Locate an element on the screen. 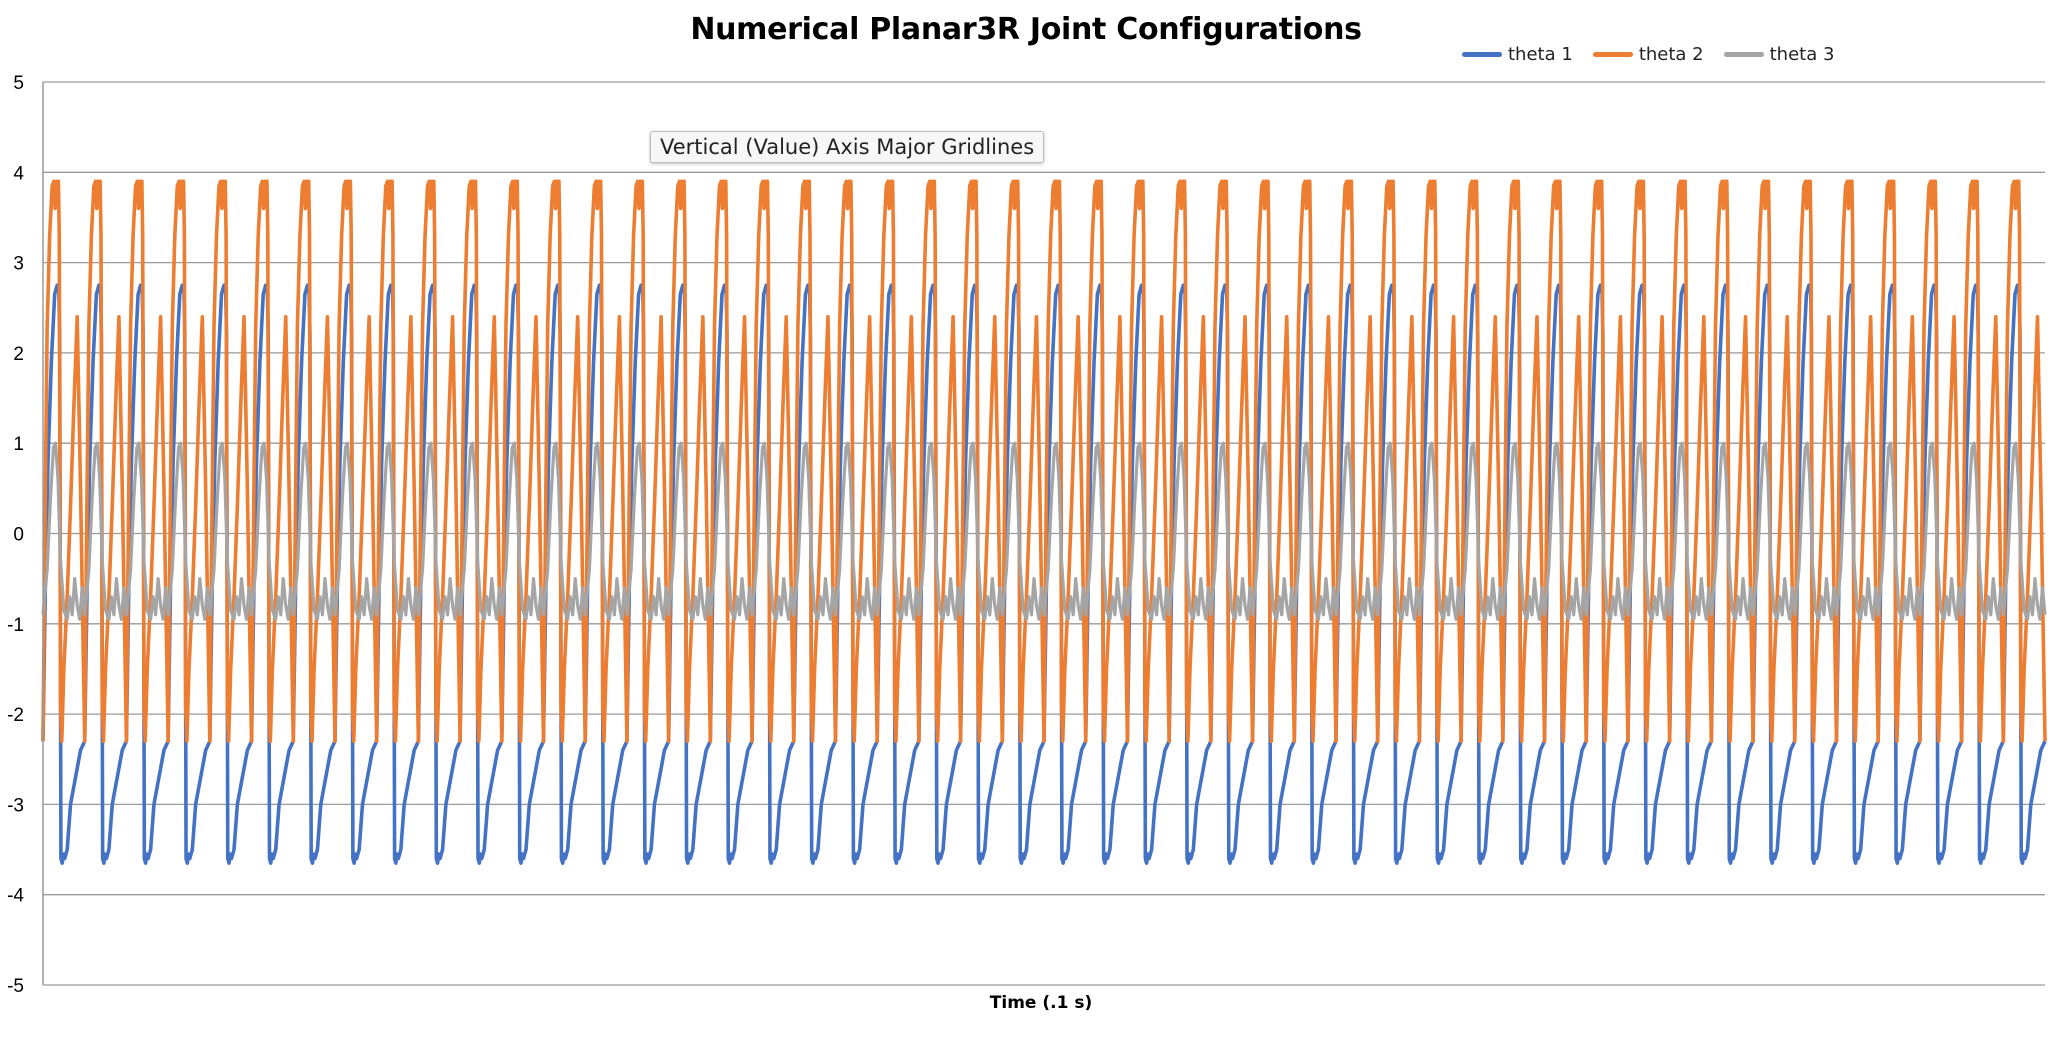 The height and width of the screenshot is (1040, 2052). y-tick-label: 1 is located at coordinates (18, 444).